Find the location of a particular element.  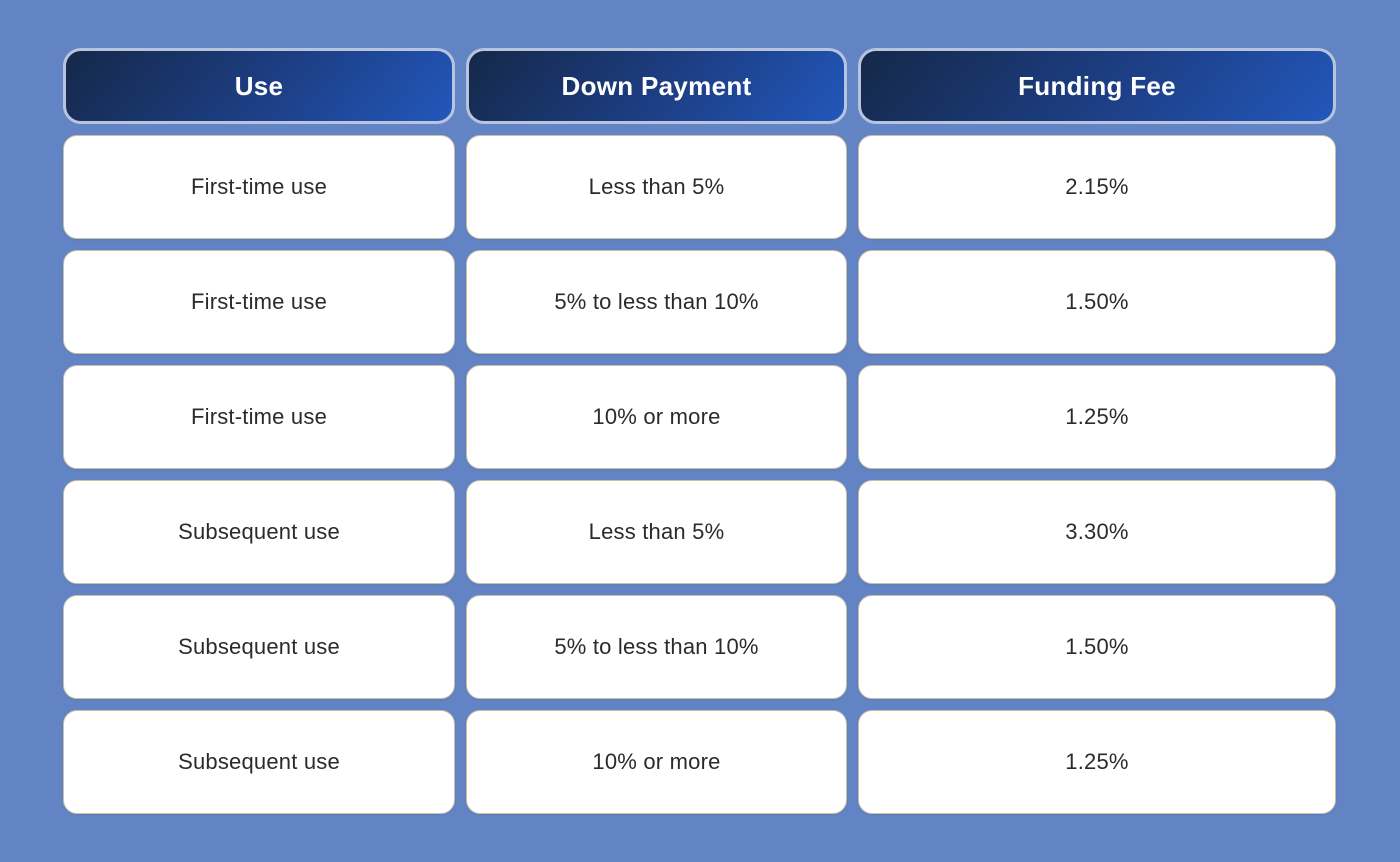

table-cell-row1-funding-fee: 2.15% is located at coordinates (1097, 187).